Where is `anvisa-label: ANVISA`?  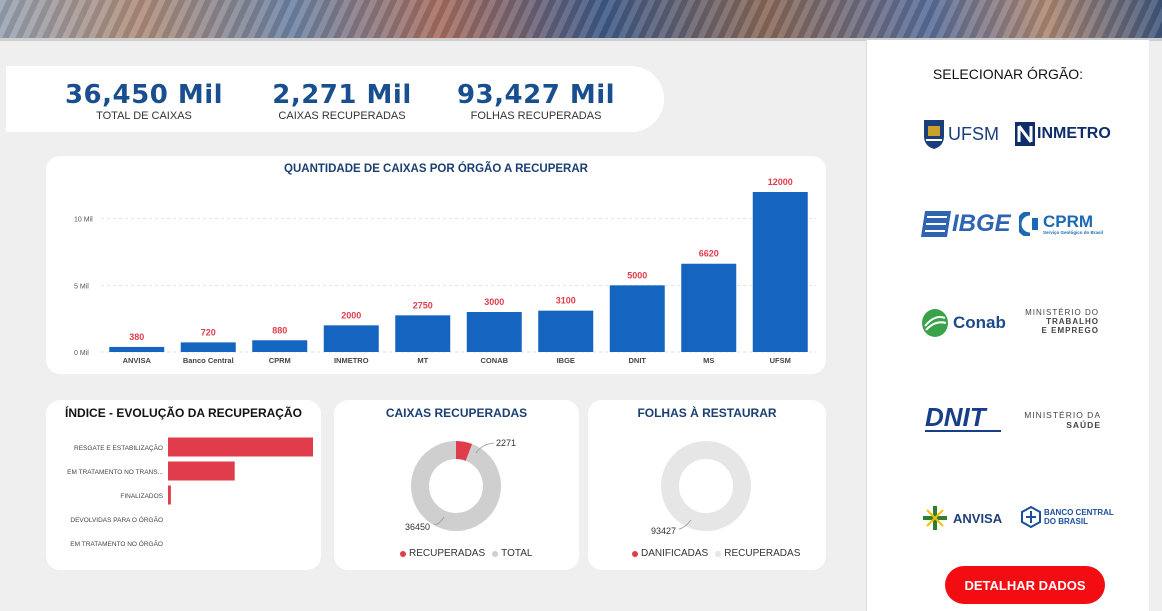 anvisa-label: ANVISA is located at coordinates (978, 518).